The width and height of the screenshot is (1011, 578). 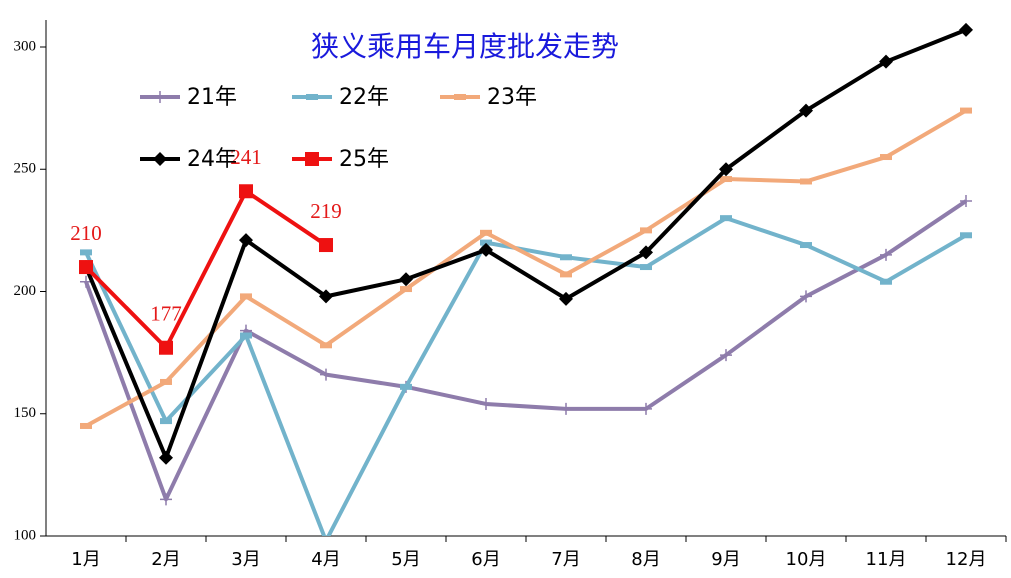 What do you see at coordinates (25, 413) in the screenshot?
I see `y-tick-label: 150` at bounding box center [25, 413].